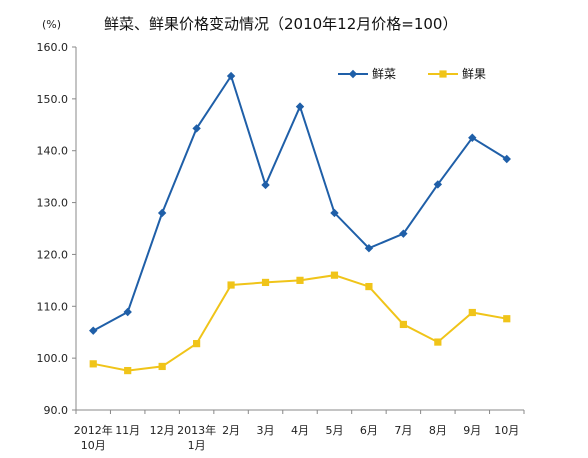 The image size is (588, 458). I want to click on y-tick-label: 160.0, so click(53, 47).